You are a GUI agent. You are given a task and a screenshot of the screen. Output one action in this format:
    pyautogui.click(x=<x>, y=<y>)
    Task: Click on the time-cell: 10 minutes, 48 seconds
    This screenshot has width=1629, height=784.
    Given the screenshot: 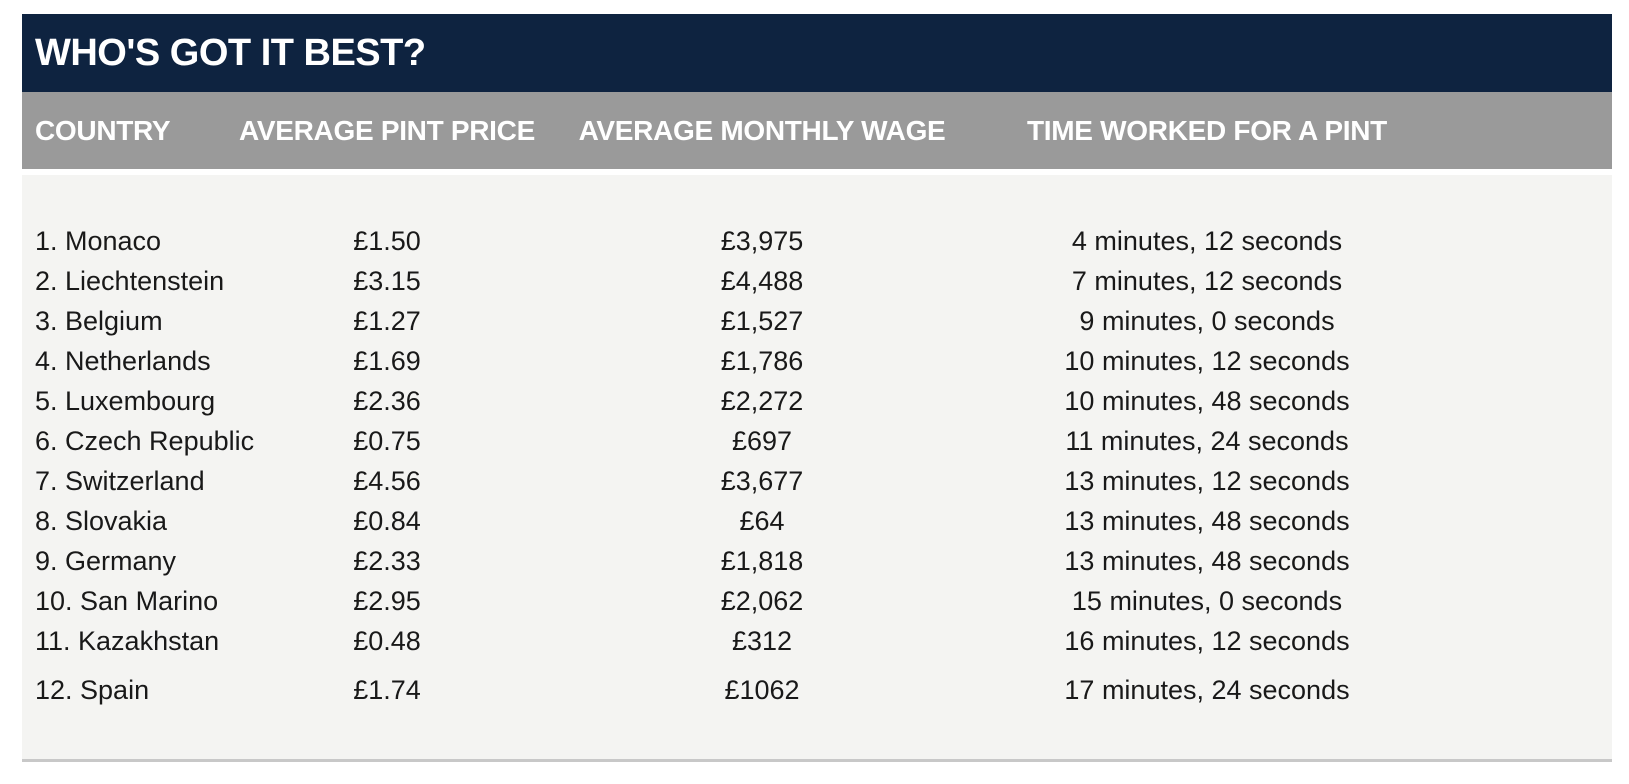 What is the action you would take?
    pyautogui.click(x=1207, y=401)
    